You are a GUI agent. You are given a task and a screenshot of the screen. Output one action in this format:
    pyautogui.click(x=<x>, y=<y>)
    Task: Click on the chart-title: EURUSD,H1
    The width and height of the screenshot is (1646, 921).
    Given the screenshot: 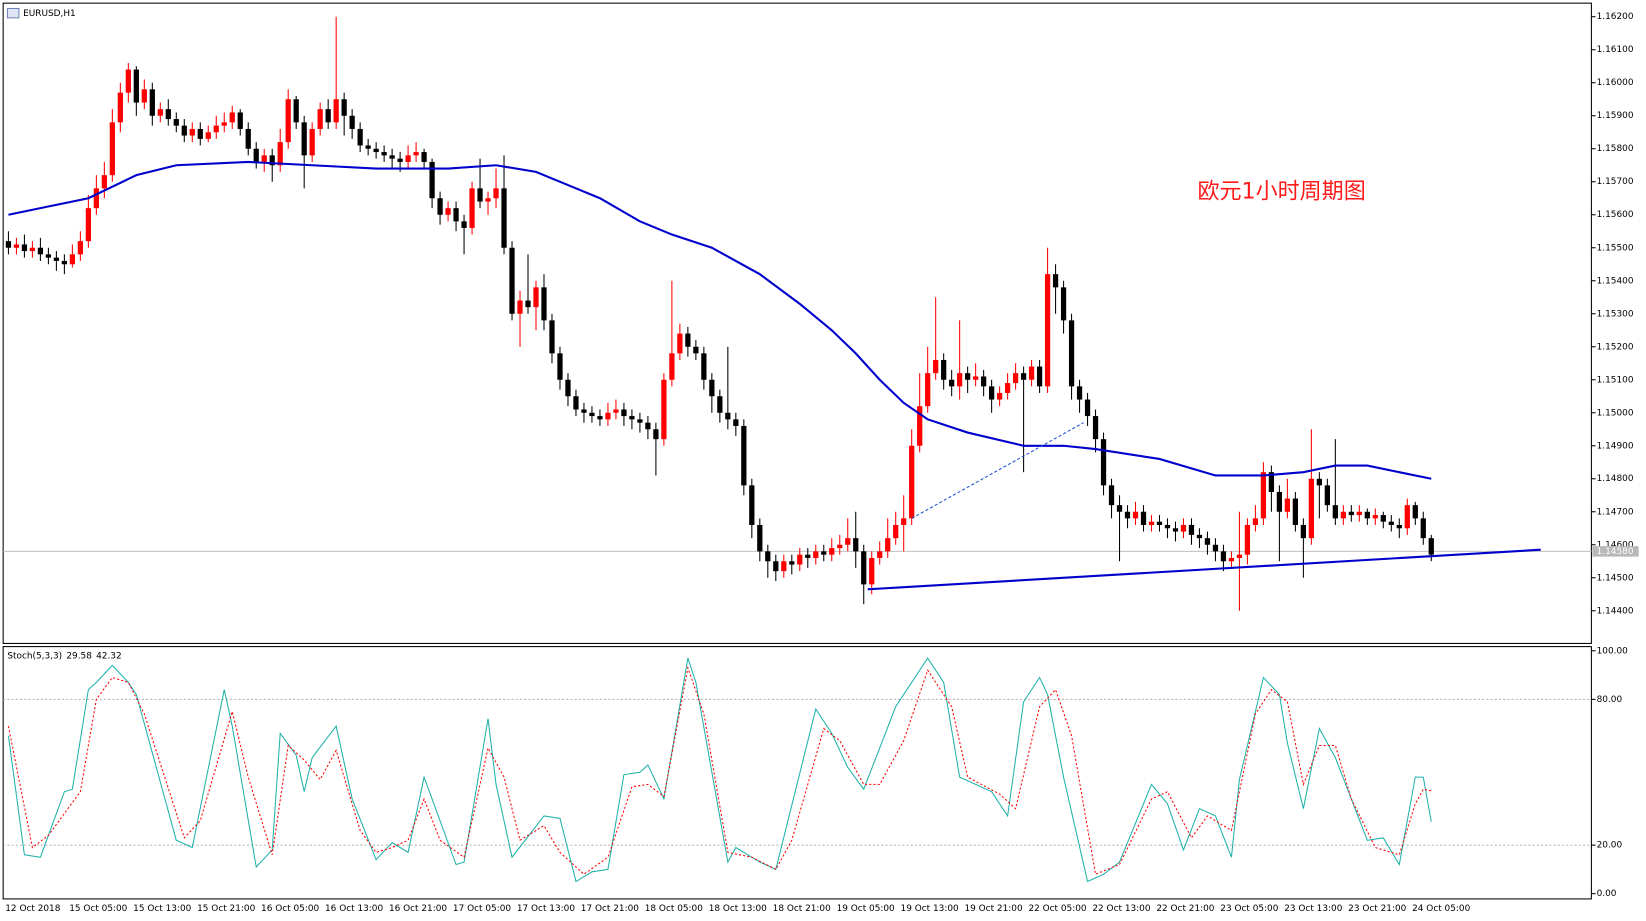 What is the action you would take?
    pyautogui.click(x=49, y=14)
    